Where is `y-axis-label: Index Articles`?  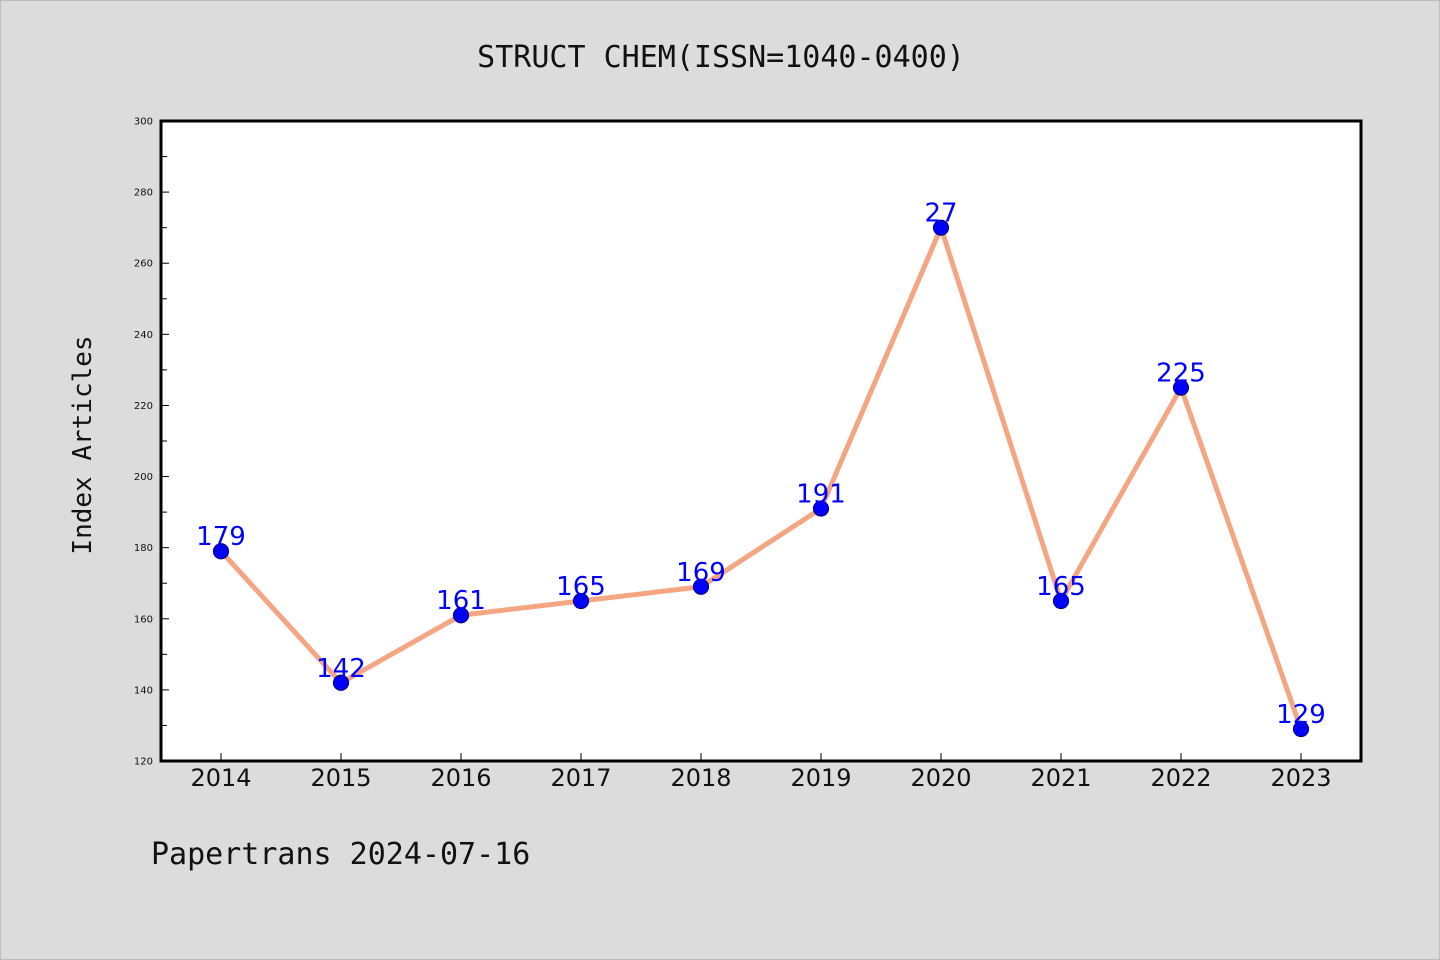 y-axis-label: Index Articles is located at coordinates (83, 444).